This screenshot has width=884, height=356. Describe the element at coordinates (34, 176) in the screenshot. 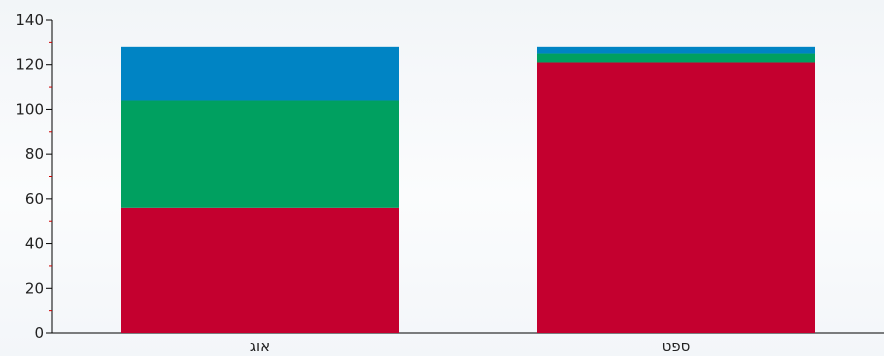

I see `y-axis: 0 20 40 60 80 100 120 140` at that location.